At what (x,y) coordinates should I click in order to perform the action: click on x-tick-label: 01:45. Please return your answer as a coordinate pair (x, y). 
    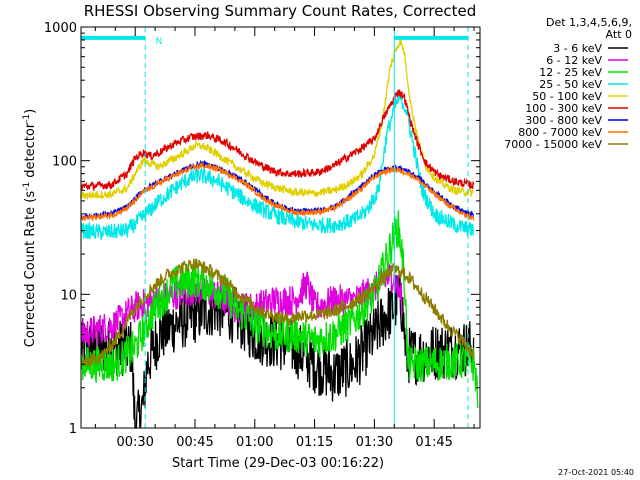
    Looking at the image, I should click on (433, 442).